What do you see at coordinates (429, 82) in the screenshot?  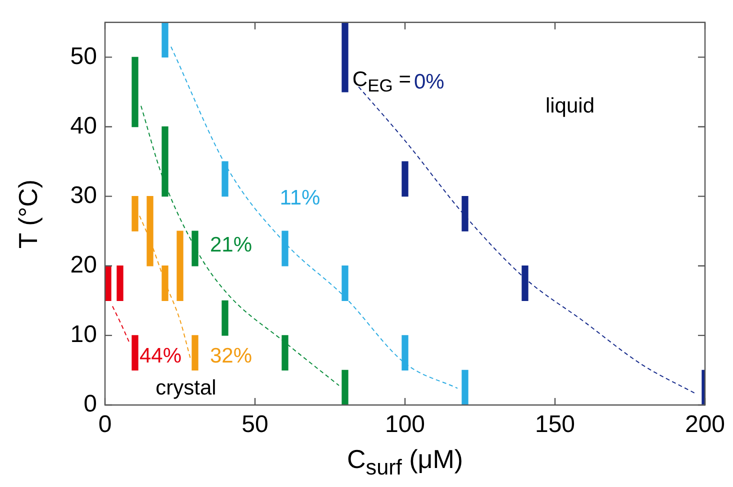 I see `text: 0%` at bounding box center [429, 82].